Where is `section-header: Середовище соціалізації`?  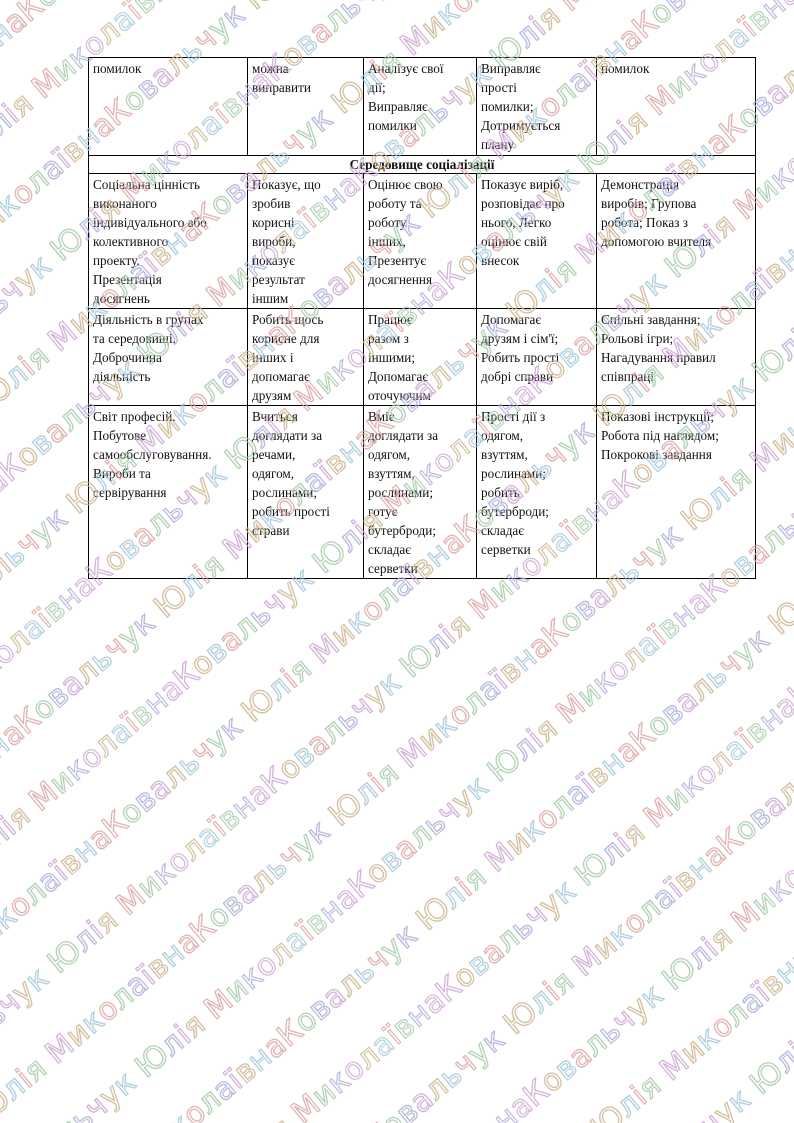 section-header: Середовище соціалізації is located at coordinates (422, 164).